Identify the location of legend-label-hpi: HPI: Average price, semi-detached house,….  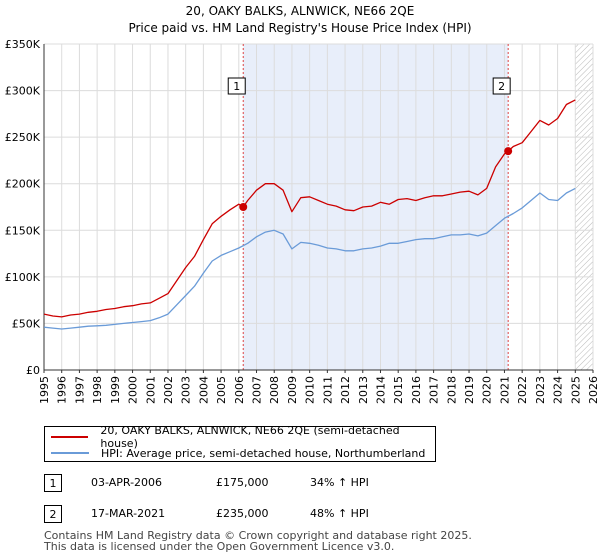
(263, 453).